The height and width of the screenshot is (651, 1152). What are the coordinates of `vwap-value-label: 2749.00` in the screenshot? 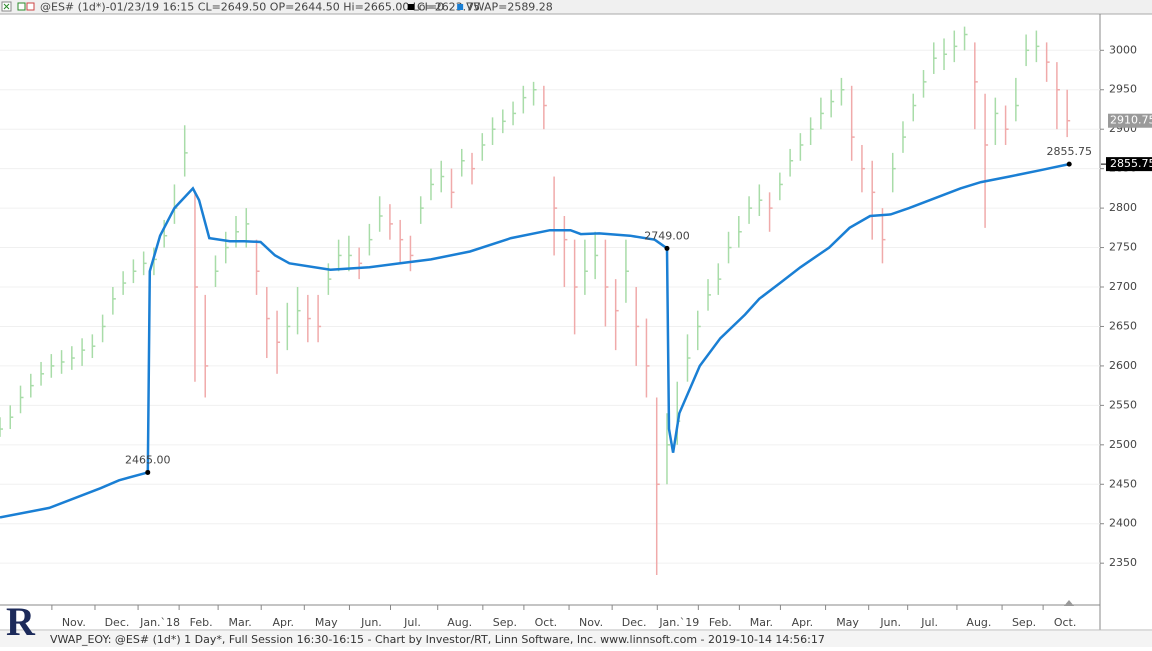 It's located at (667, 235).